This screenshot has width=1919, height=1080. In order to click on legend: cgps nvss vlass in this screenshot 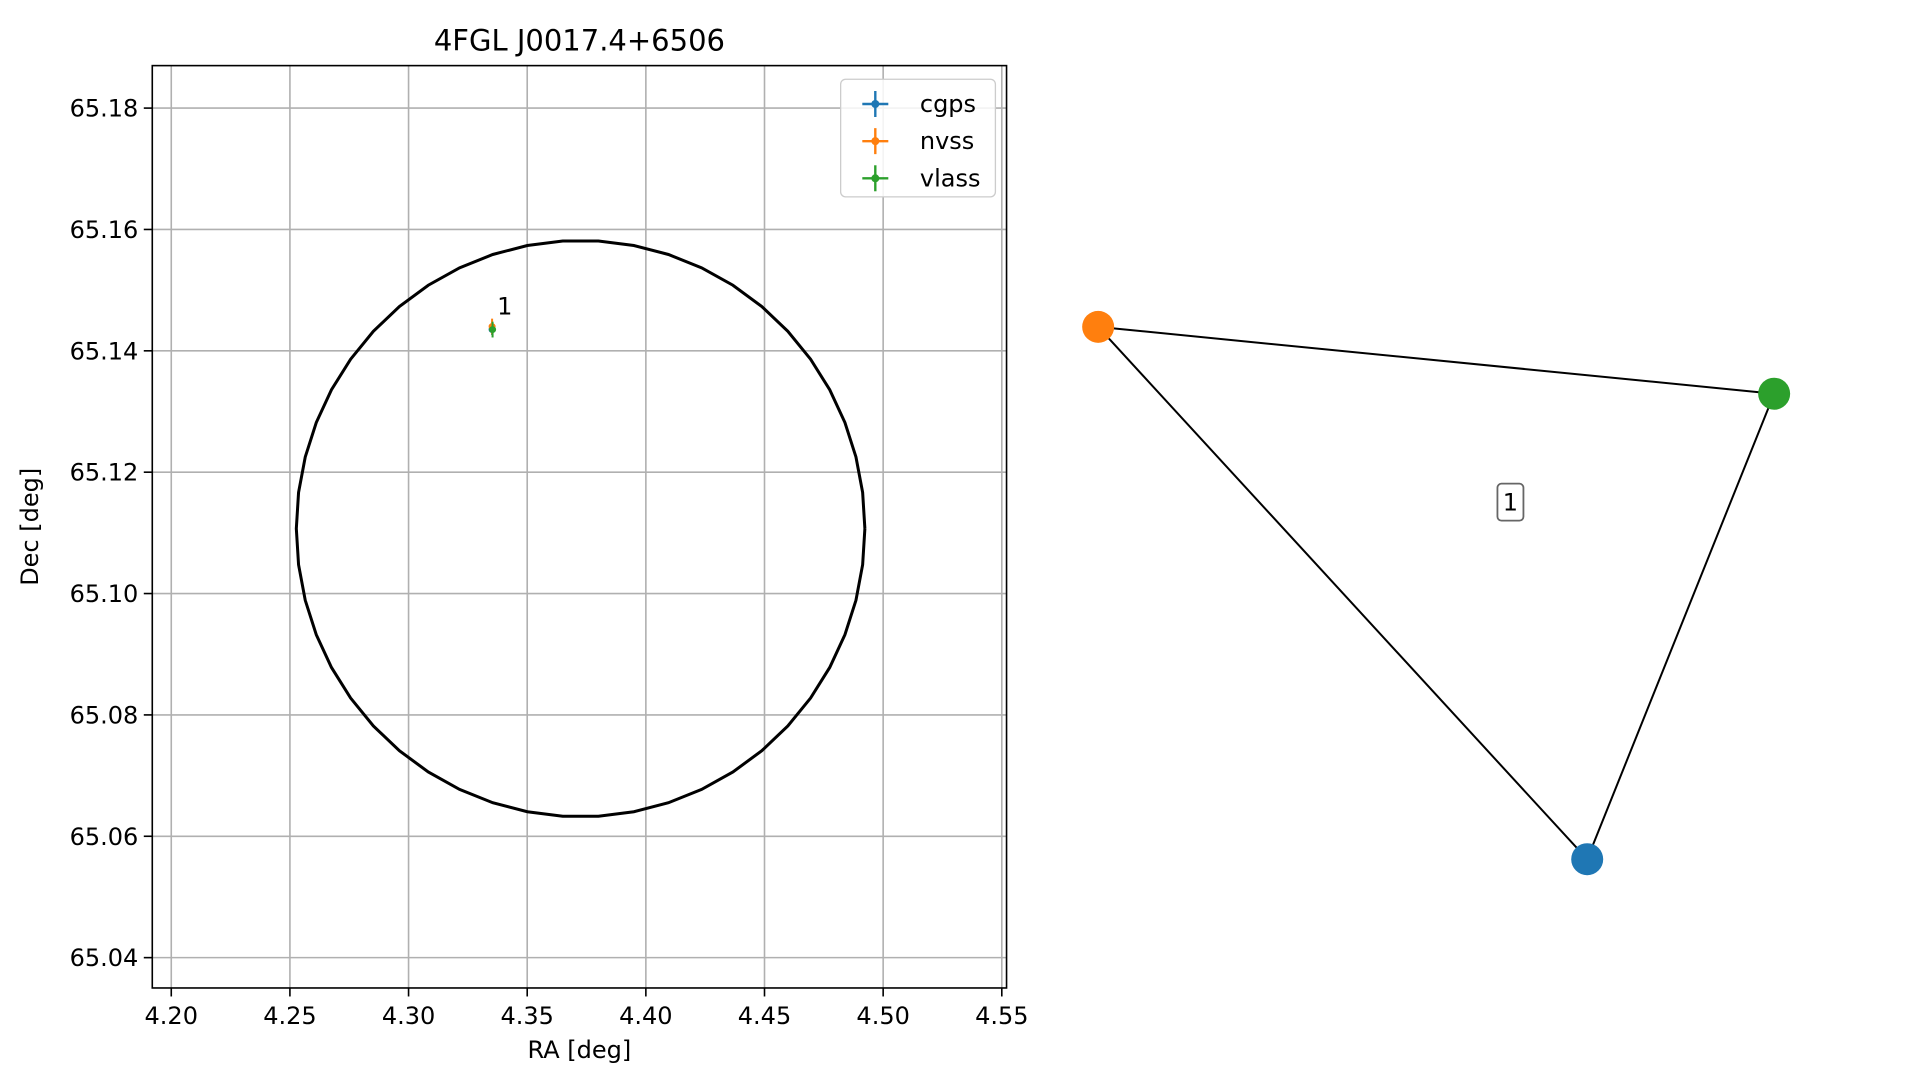, I will do `click(918, 138)`.